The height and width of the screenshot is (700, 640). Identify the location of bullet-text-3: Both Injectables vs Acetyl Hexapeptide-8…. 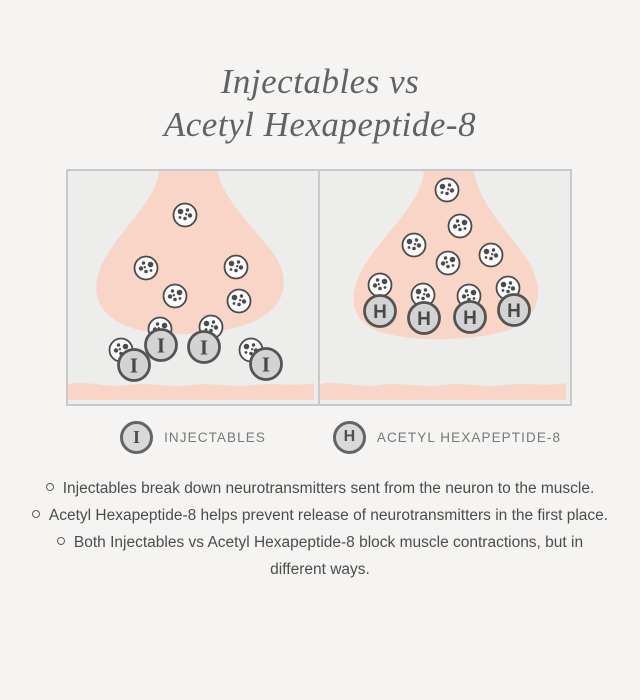
(328, 555).